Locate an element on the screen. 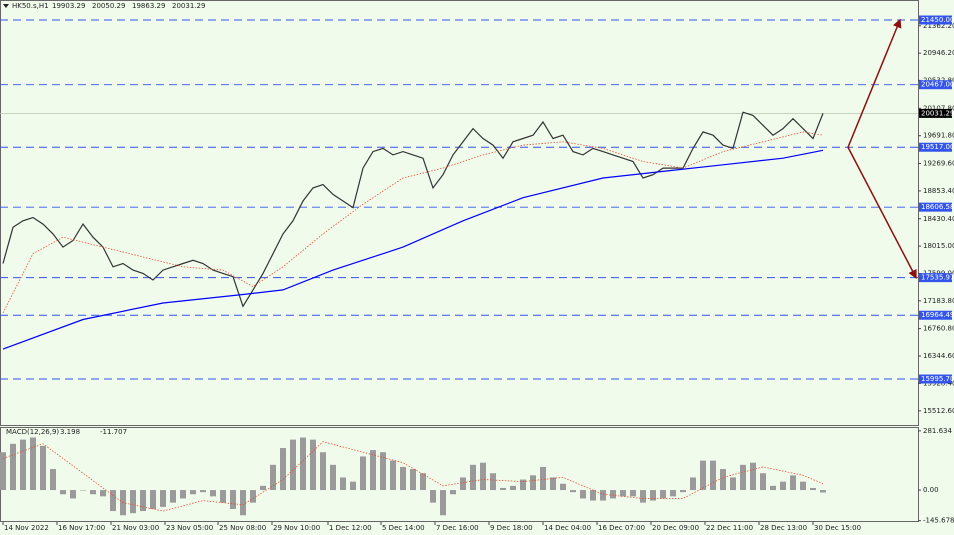 The image size is (954, 535). symbol: HK50.s,H1 is located at coordinates (30, 6).